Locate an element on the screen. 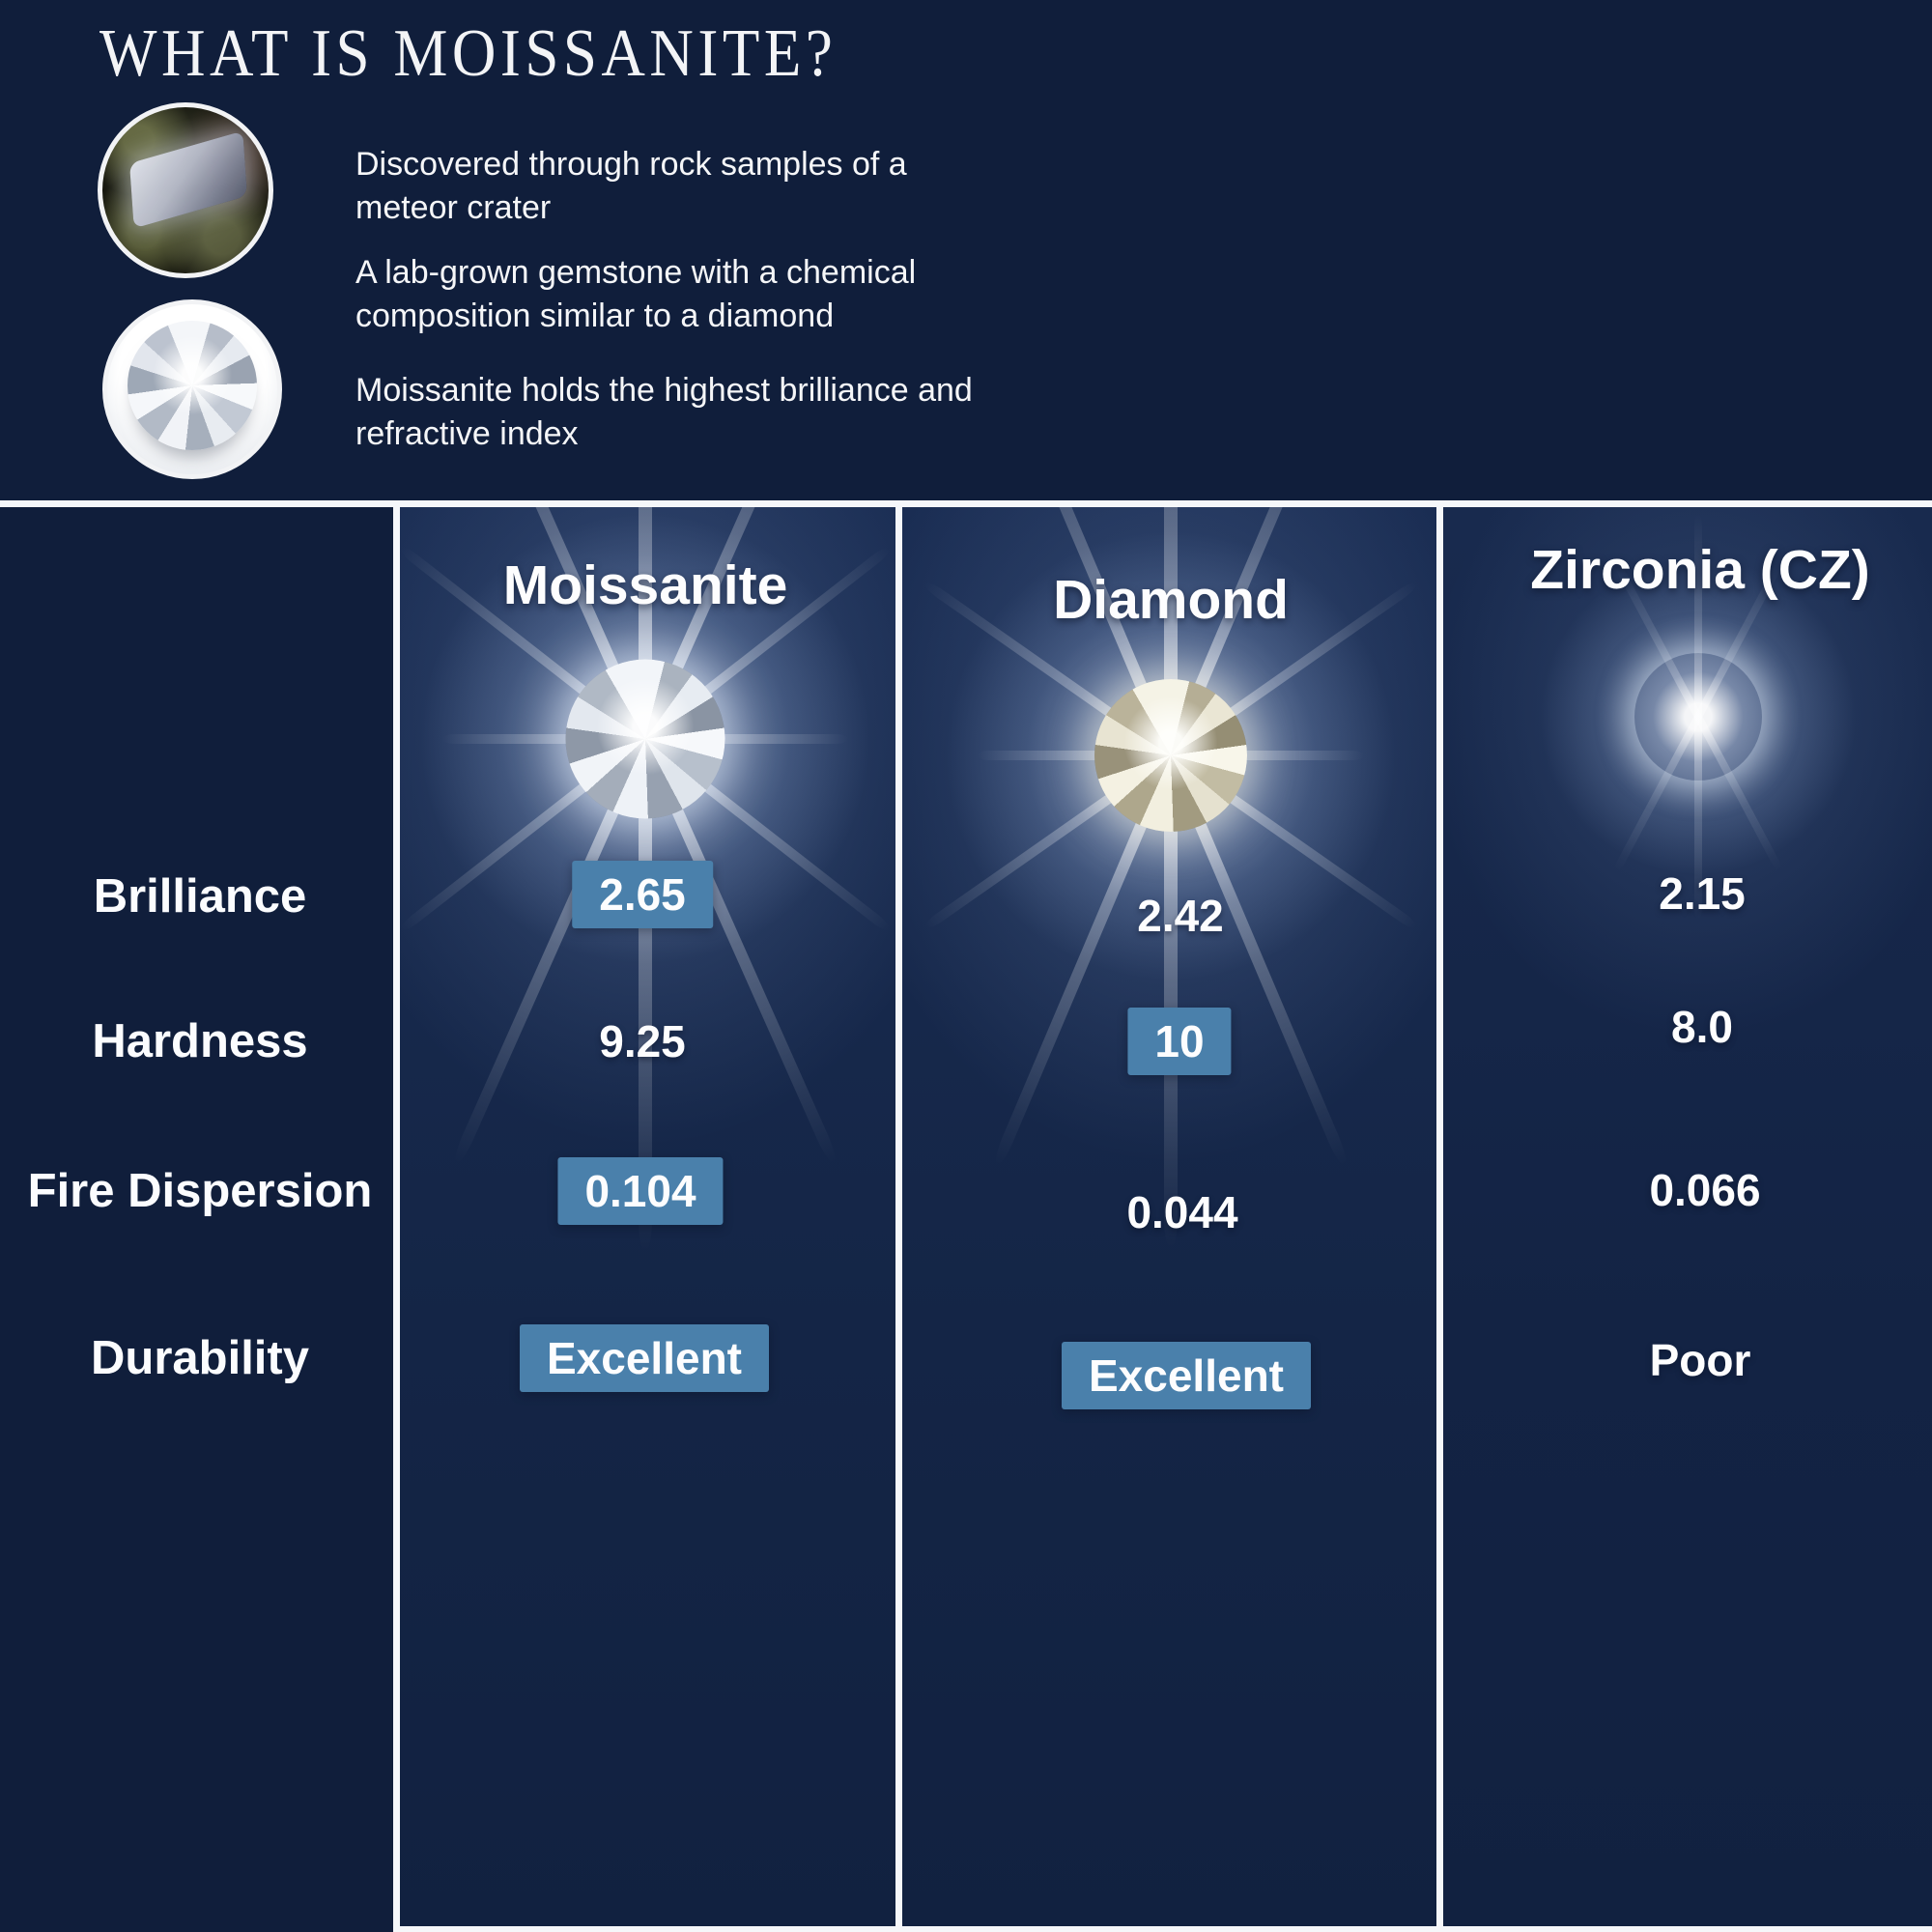  moissanite-gem-icon is located at coordinates (645, 739).